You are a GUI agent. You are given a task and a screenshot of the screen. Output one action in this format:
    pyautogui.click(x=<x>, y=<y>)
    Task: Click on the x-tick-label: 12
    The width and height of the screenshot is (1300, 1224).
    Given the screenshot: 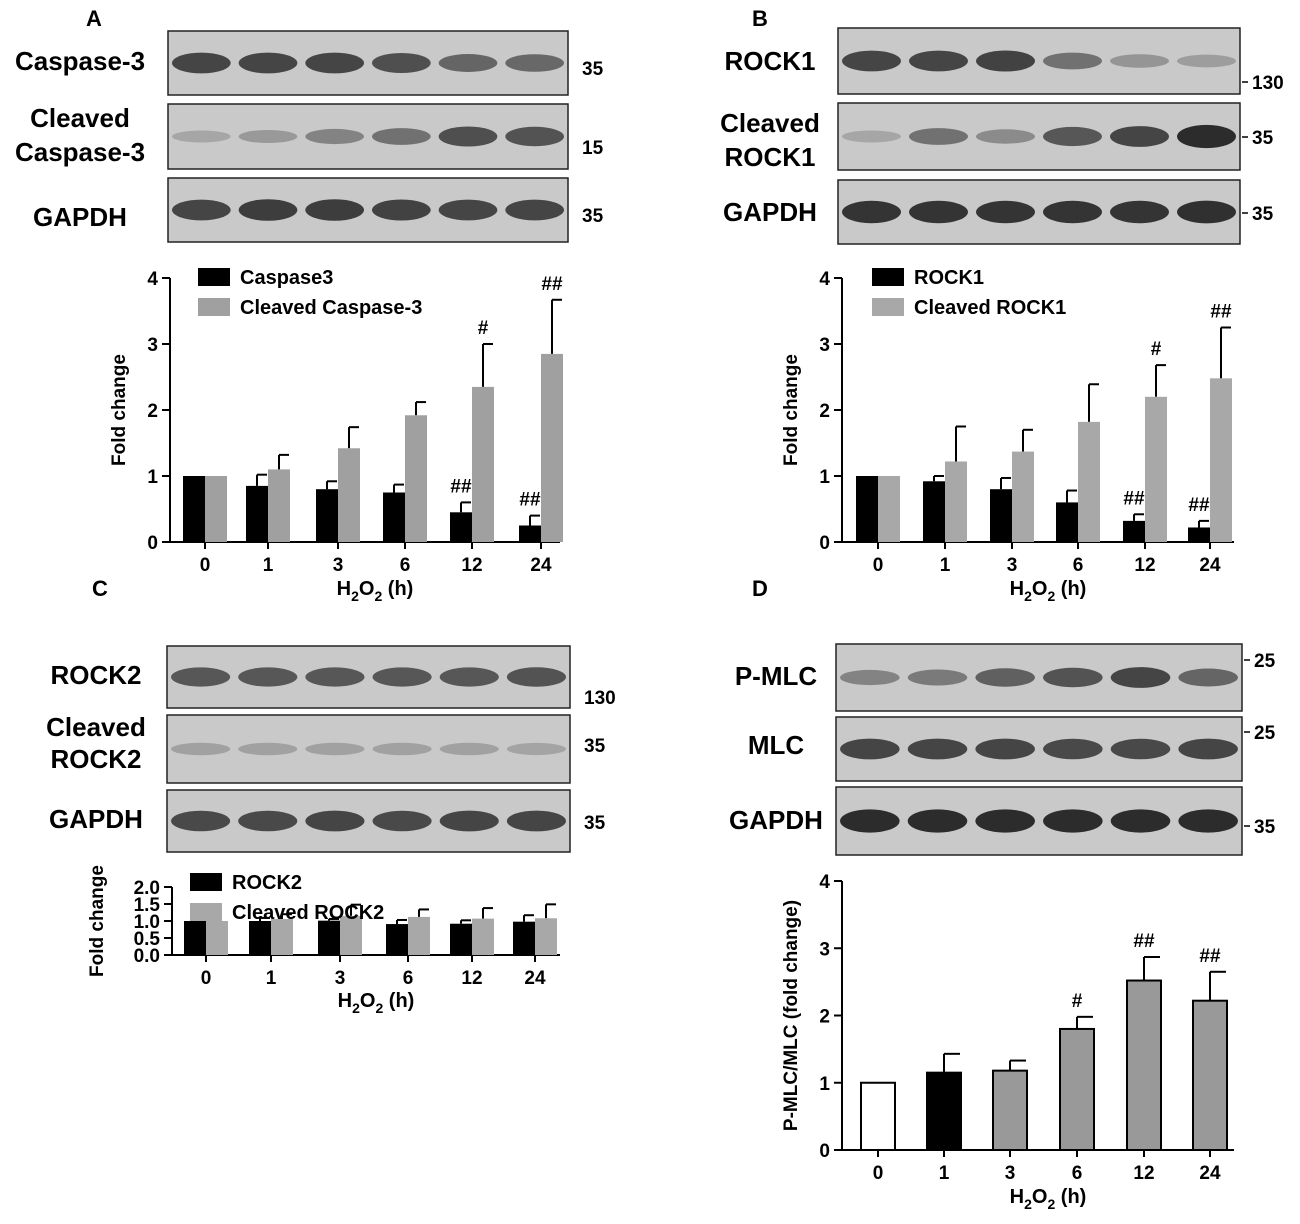 What is the action you would take?
    pyautogui.click(x=471, y=565)
    